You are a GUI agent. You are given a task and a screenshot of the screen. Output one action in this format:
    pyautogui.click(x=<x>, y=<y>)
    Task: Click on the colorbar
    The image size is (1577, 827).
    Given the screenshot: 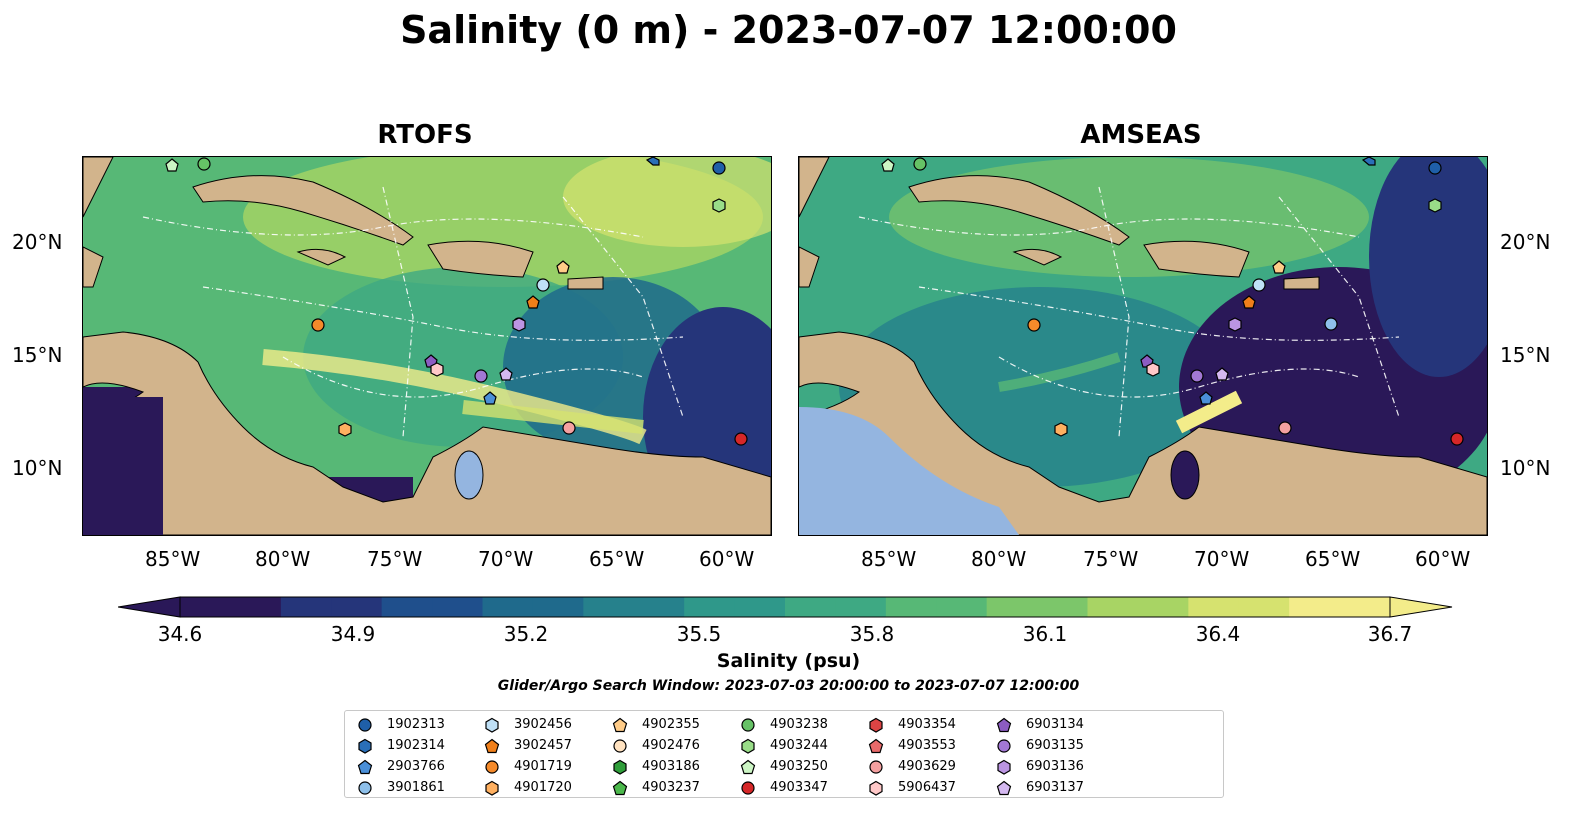 What is the action you would take?
    pyautogui.click(x=785, y=607)
    